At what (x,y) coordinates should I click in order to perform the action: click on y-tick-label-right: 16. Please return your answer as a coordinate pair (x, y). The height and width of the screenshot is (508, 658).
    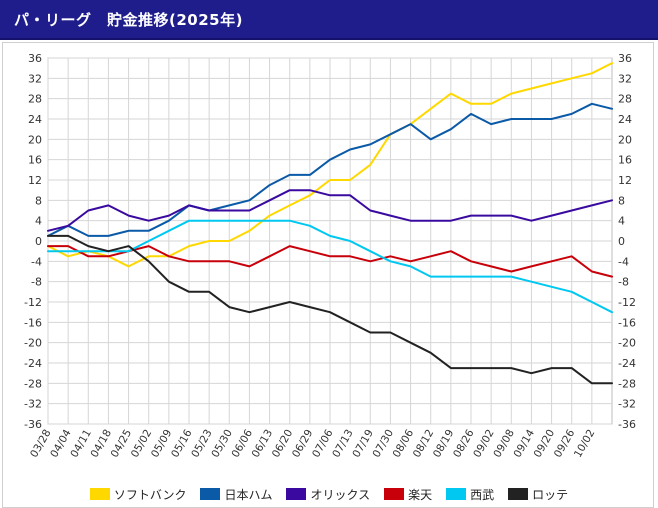
    Looking at the image, I should click on (625, 160).